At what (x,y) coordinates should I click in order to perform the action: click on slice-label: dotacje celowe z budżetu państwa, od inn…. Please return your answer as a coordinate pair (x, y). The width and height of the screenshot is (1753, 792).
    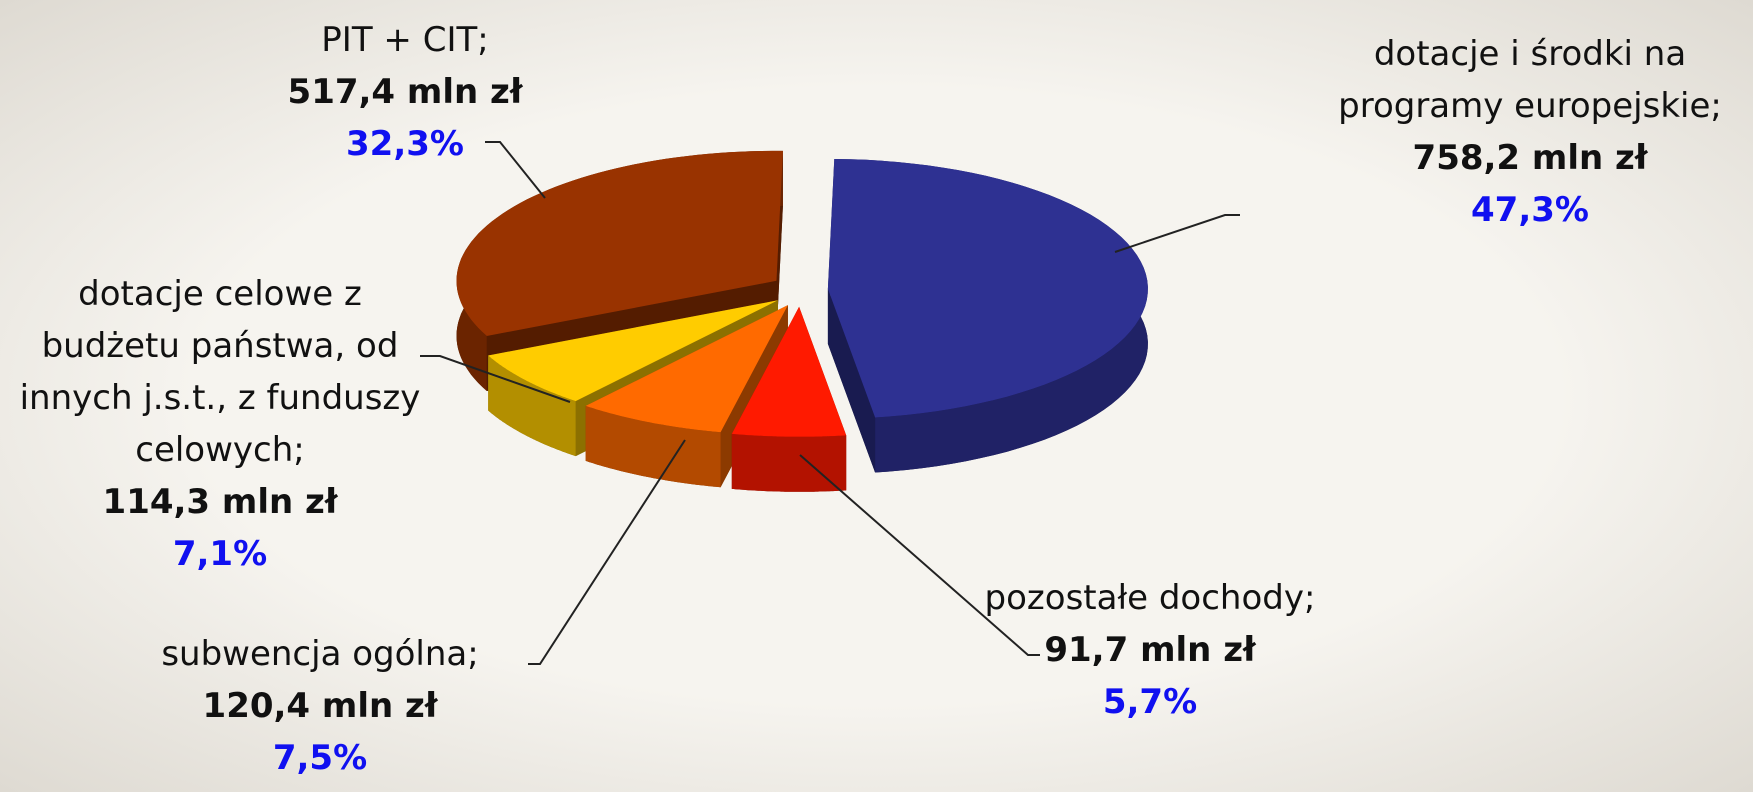
    Looking at the image, I should click on (220, 424).